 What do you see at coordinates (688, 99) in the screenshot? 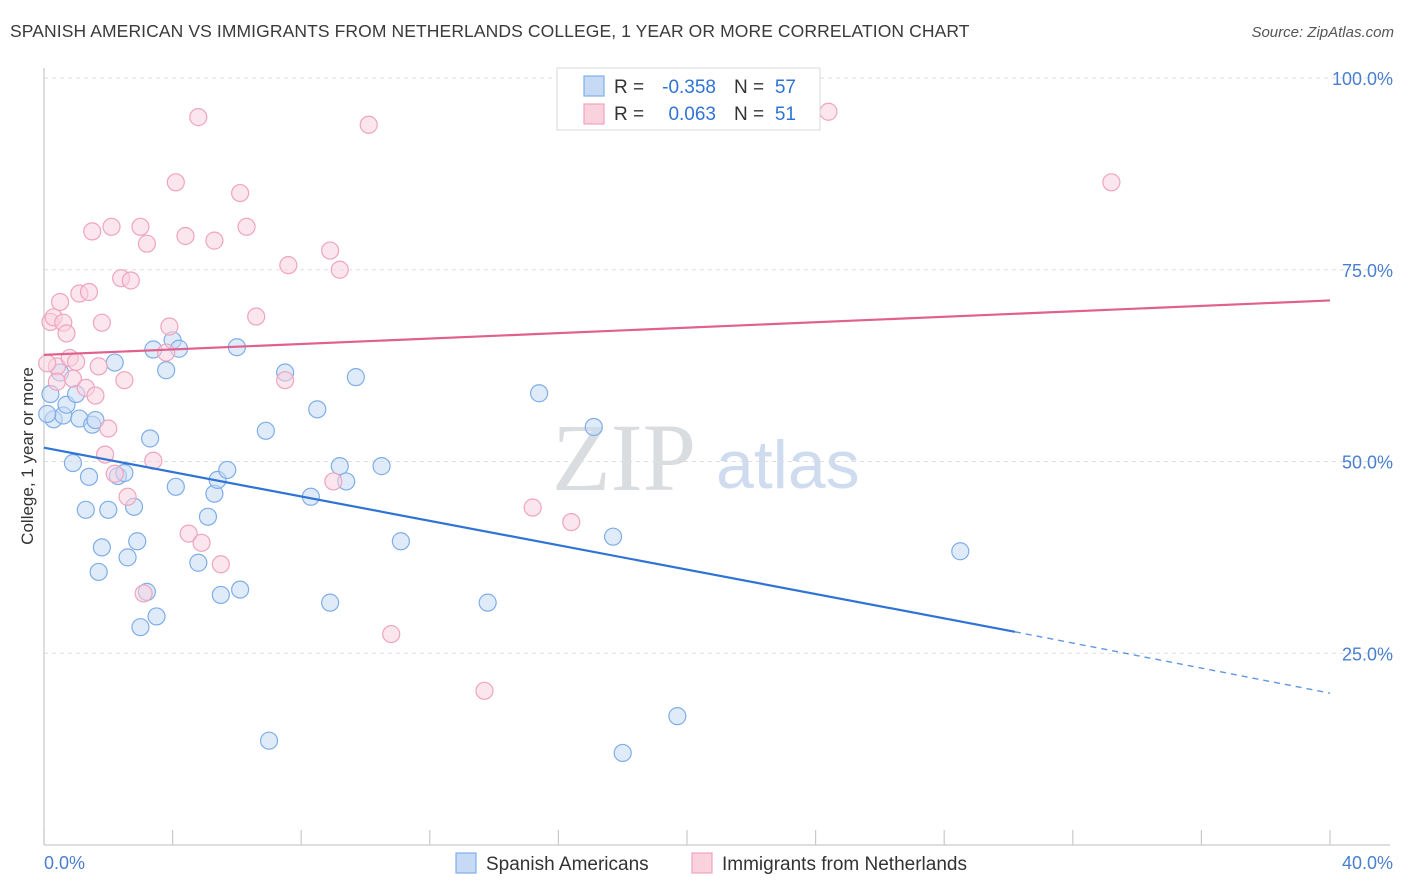
I see `stats-legend: R = -0.358 N = 57 R = 0.063 N = 51` at bounding box center [688, 99].